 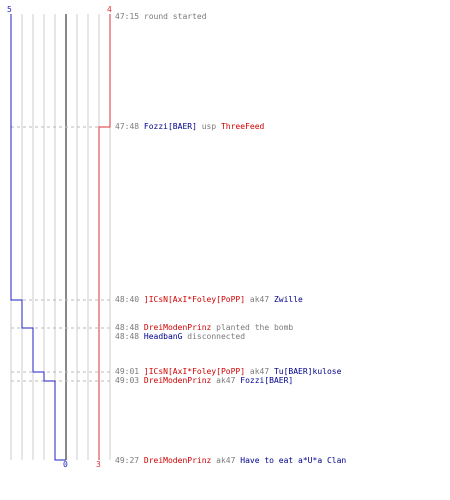 I want to click on event-time: 48:40, so click(x=129, y=299).